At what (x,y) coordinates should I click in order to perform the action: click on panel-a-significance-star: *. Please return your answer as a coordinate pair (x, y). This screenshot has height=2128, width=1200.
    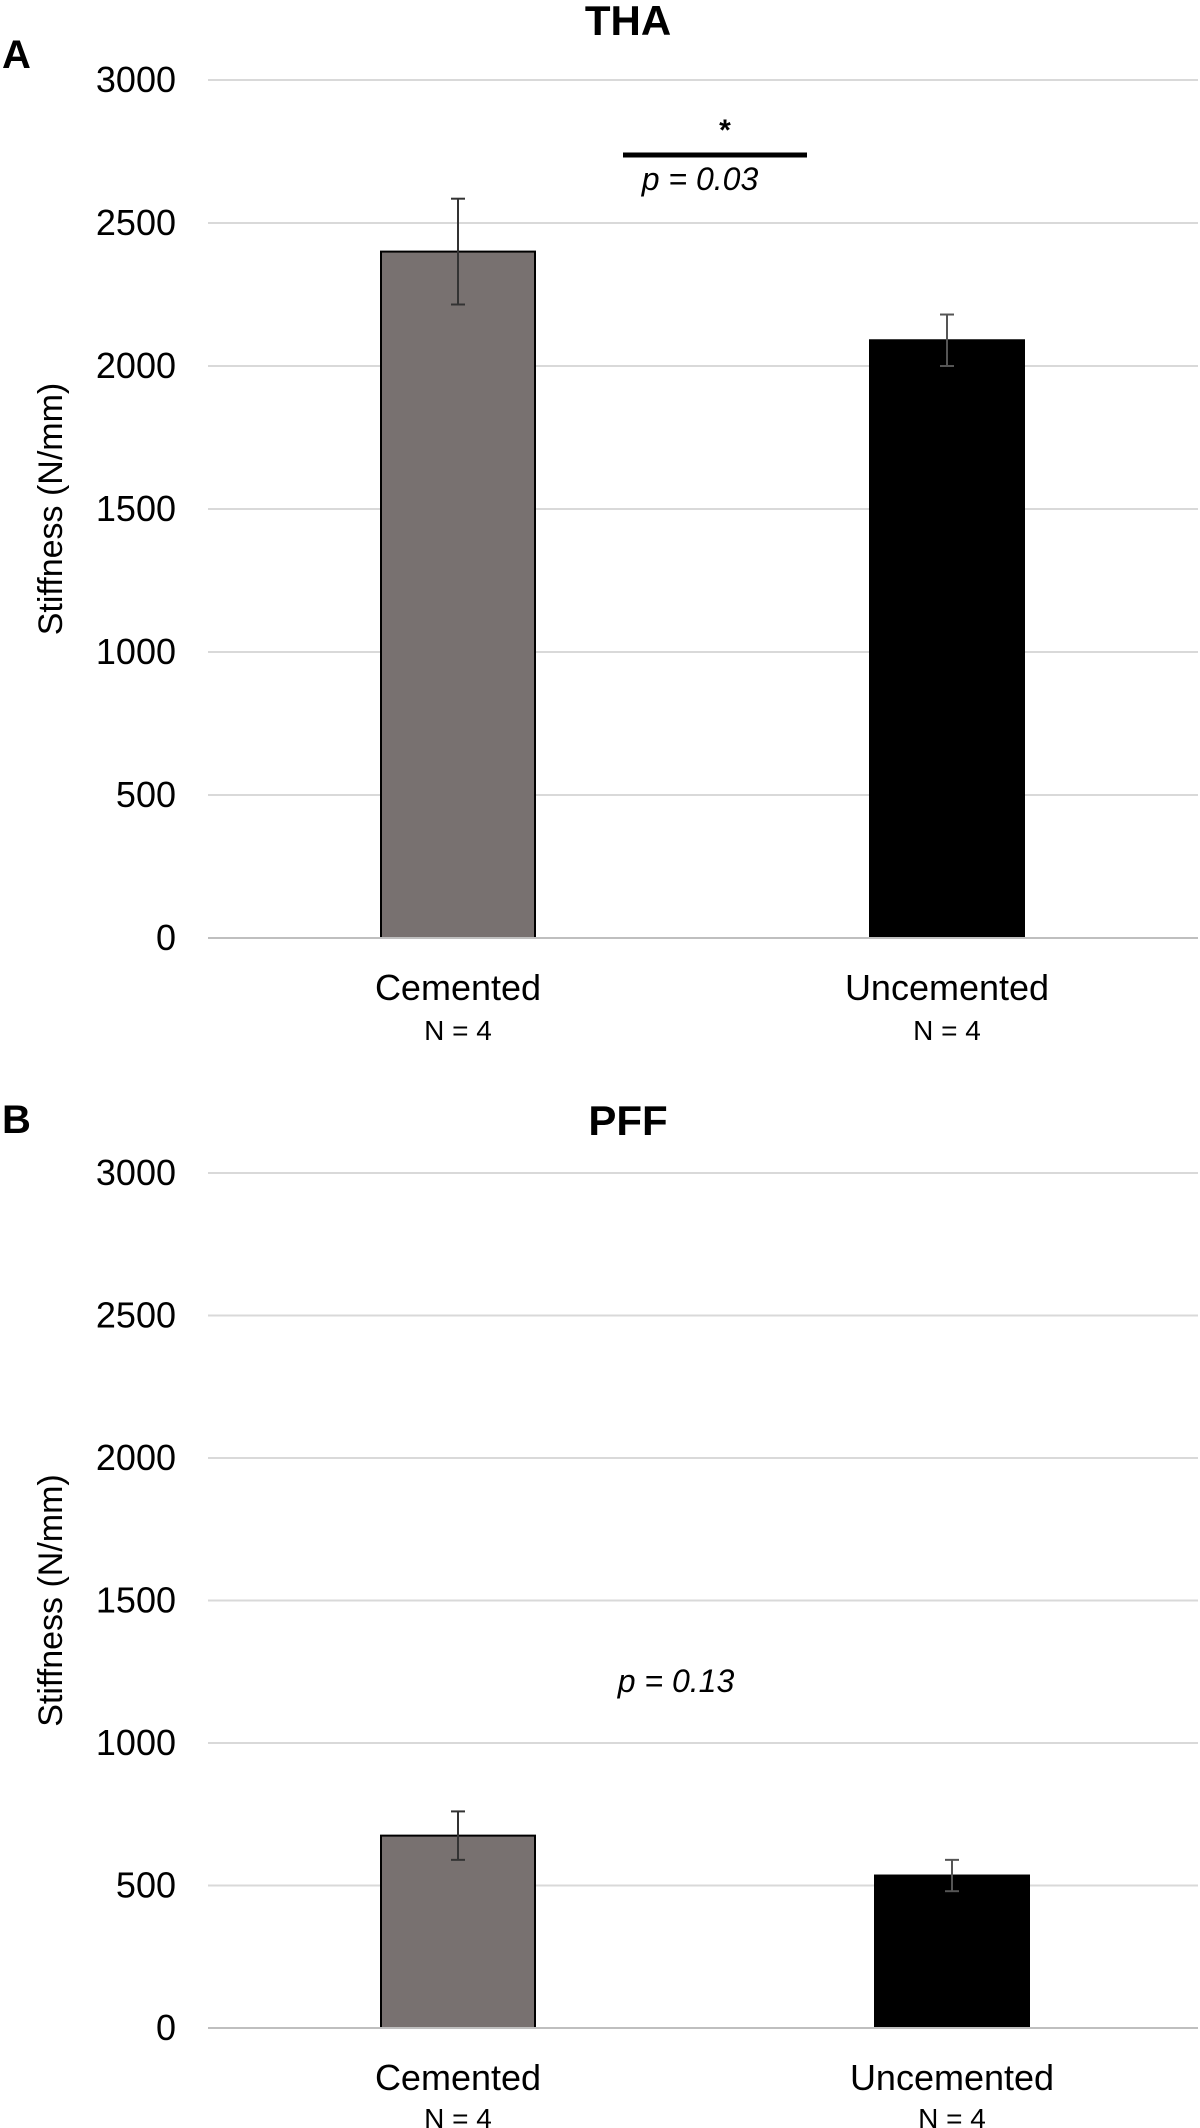
    Looking at the image, I should click on (725, 130).